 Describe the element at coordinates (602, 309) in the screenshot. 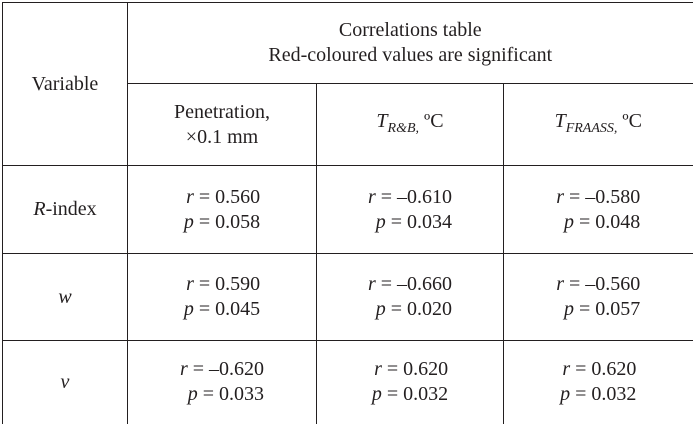

I see `value-line: p = 0.057` at that location.